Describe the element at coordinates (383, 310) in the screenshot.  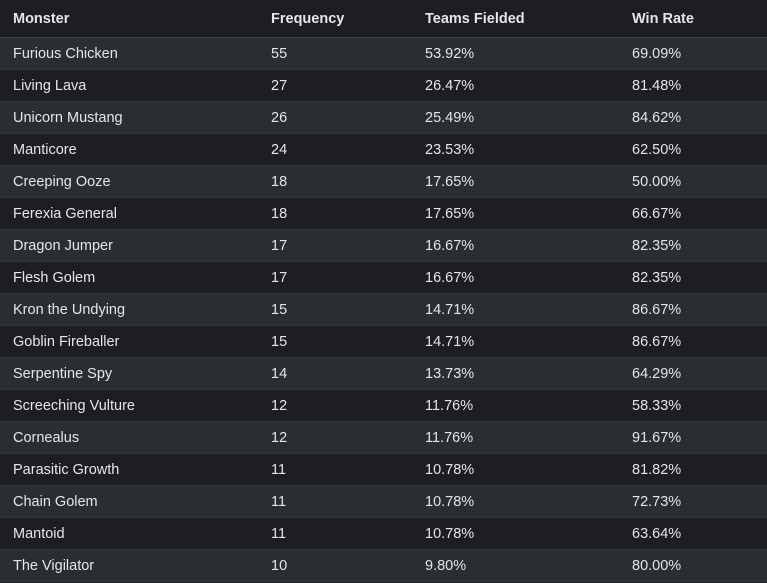
I see `table-row: Kron the Undying 15 14.71% 86.67%` at that location.